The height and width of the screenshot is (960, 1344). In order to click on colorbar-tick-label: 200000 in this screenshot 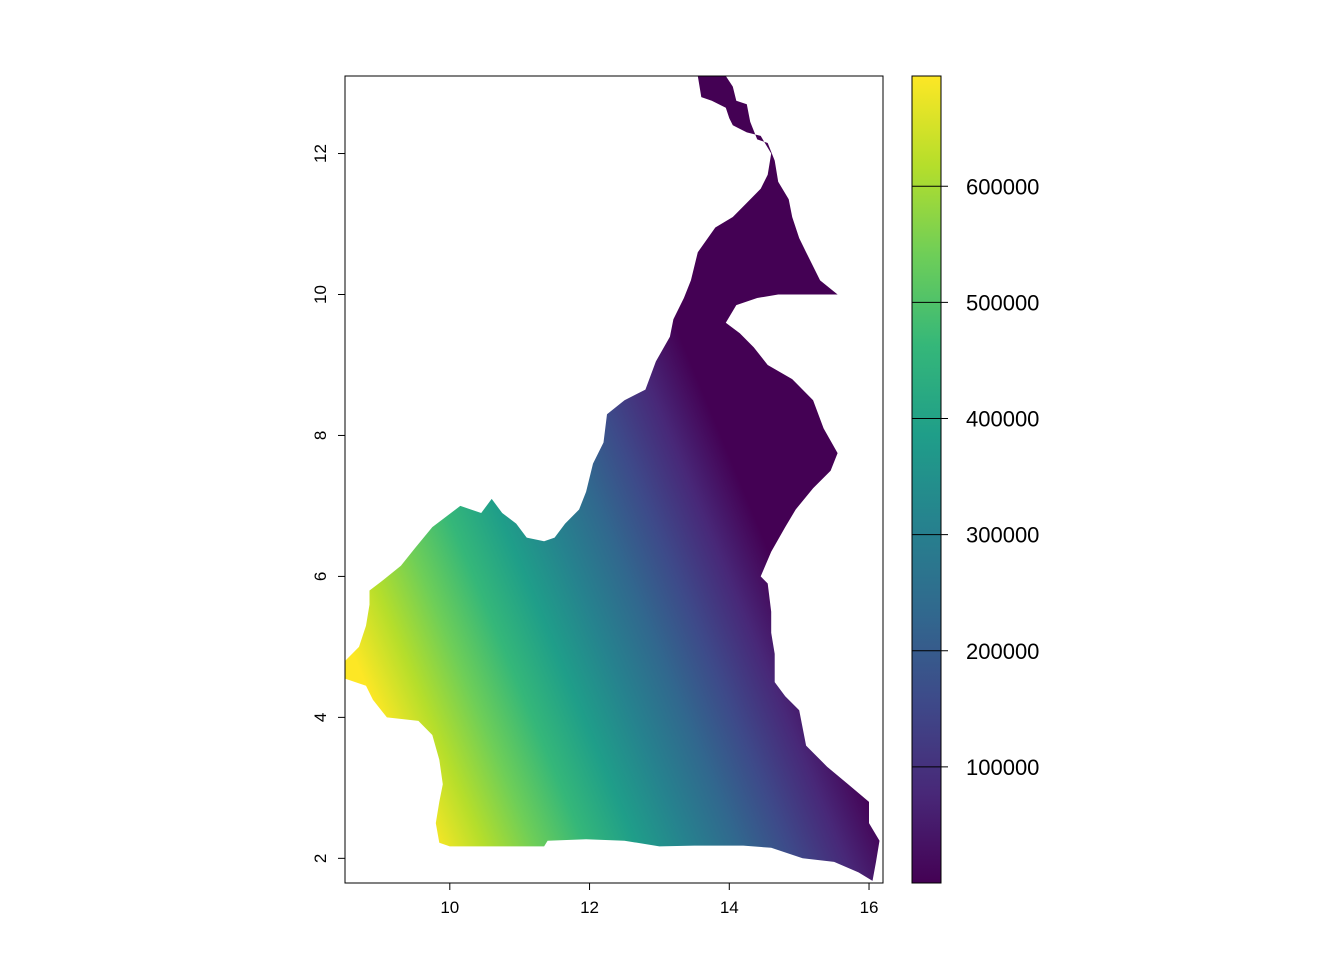, I will do `click(1002, 651)`.